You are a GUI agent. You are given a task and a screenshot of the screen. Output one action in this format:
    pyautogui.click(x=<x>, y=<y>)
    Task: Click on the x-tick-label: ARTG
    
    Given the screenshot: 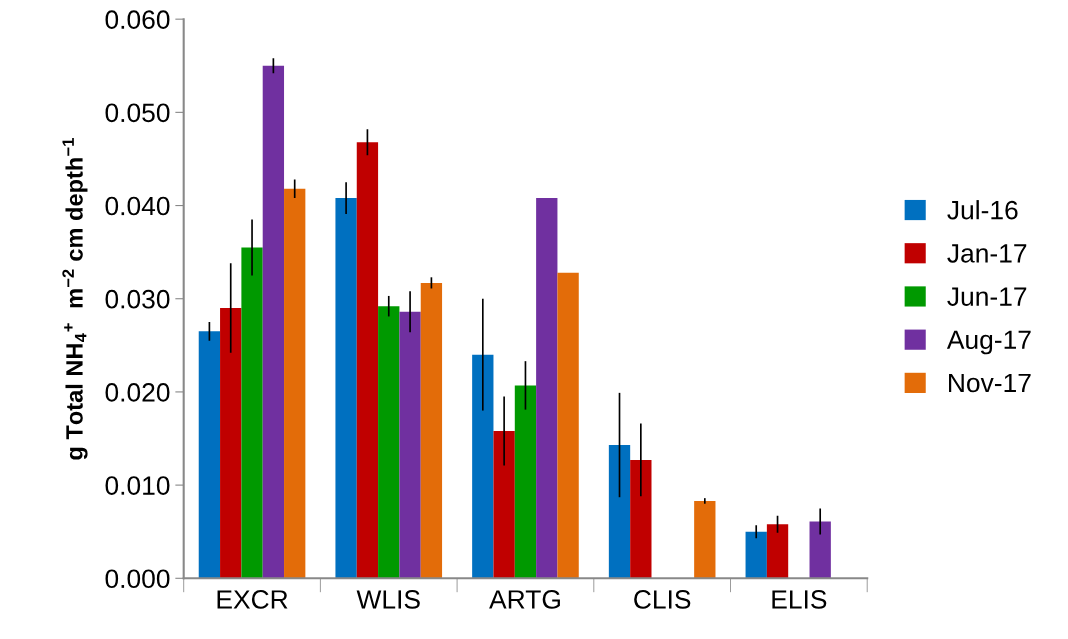 What is the action you would take?
    pyautogui.click(x=524, y=599)
    